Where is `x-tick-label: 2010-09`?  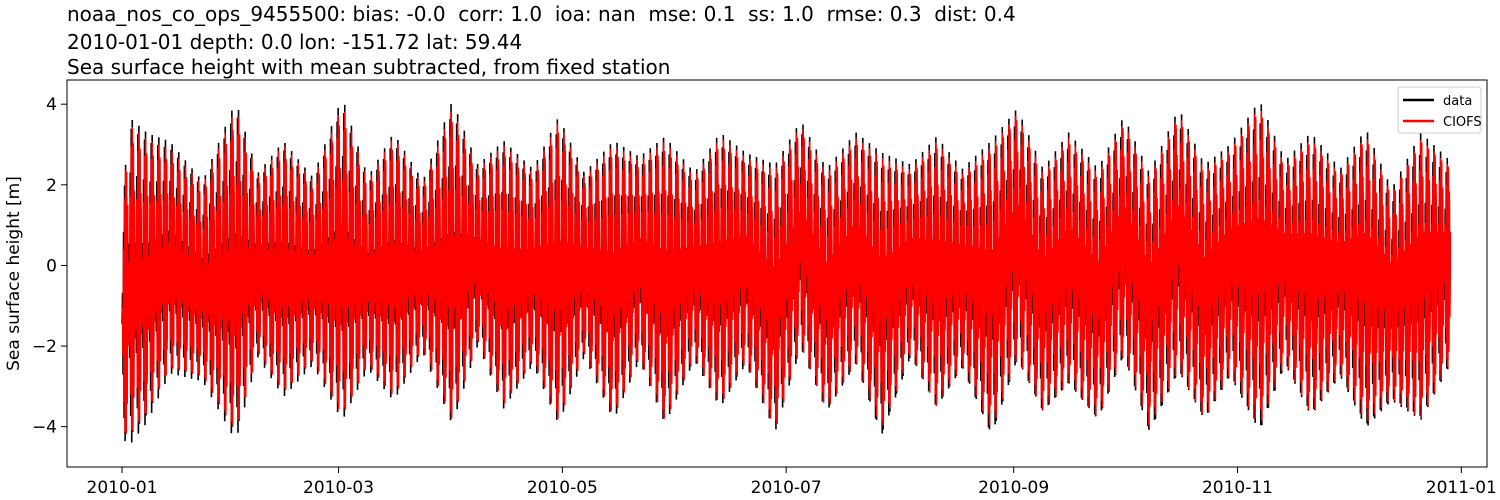
x-tick-label: 2010-09 is located at coordinates (1013, 488).